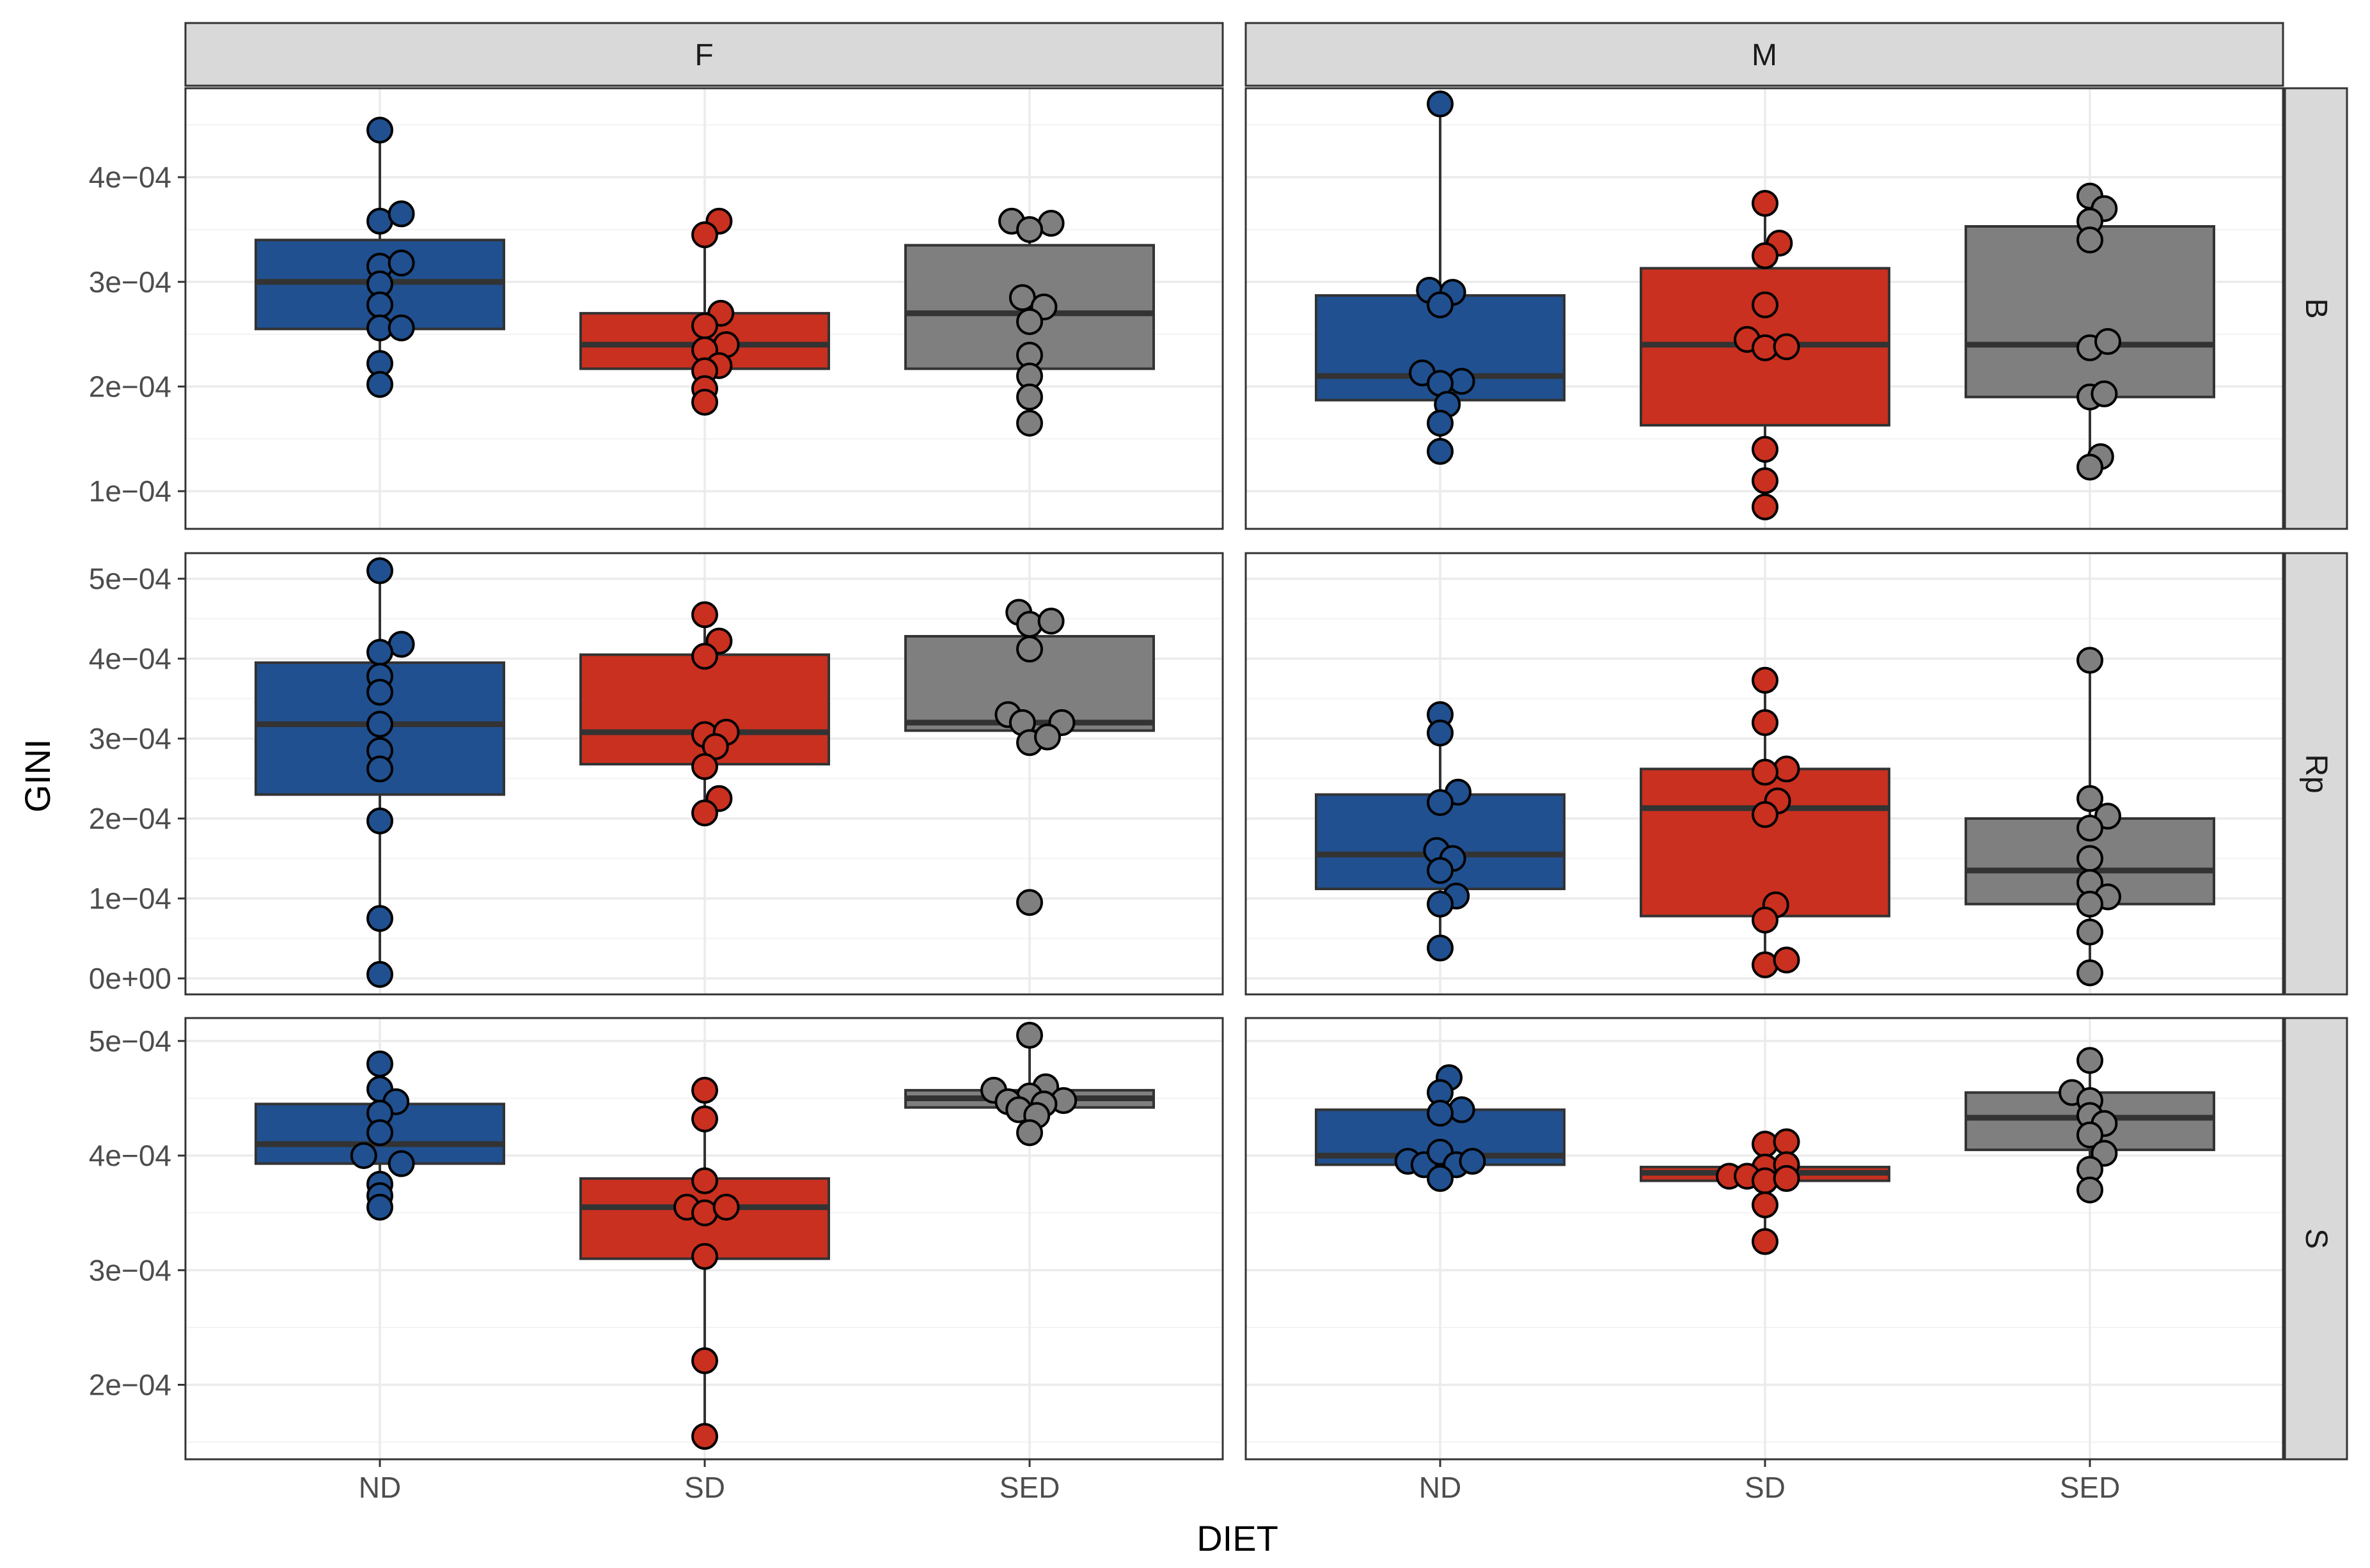 Image resolution: width=2370 pixels, height=1568 pixels. Describe the element at coordinates (130, 1270) in the screenshot. I see `y-tick-label: 3e−04` at that location.